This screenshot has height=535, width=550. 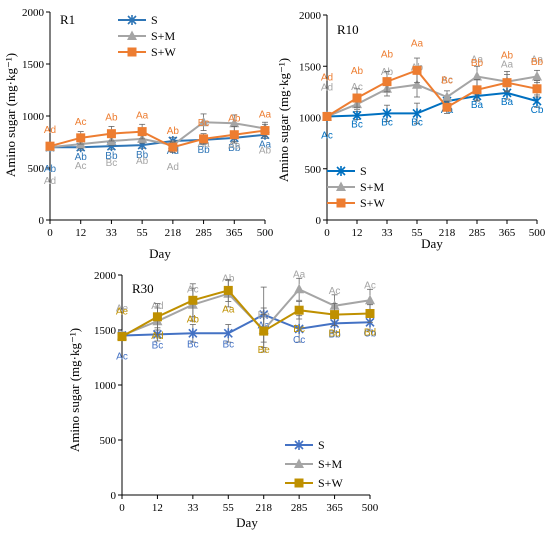 What do you see at coordinates (50, 233) in the screenshot?
I see `x-tick-label: 0` at bounding box center [50, 233].